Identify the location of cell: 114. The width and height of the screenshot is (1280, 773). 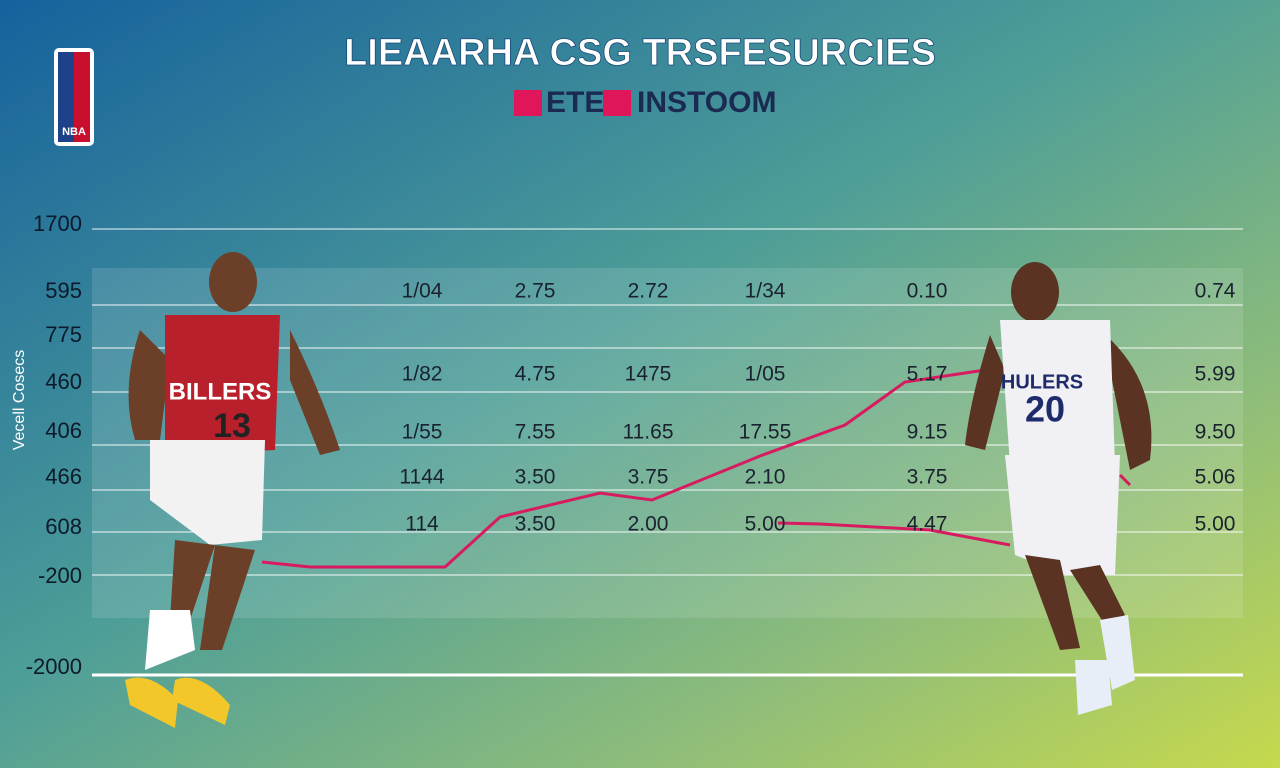
(422, 524).